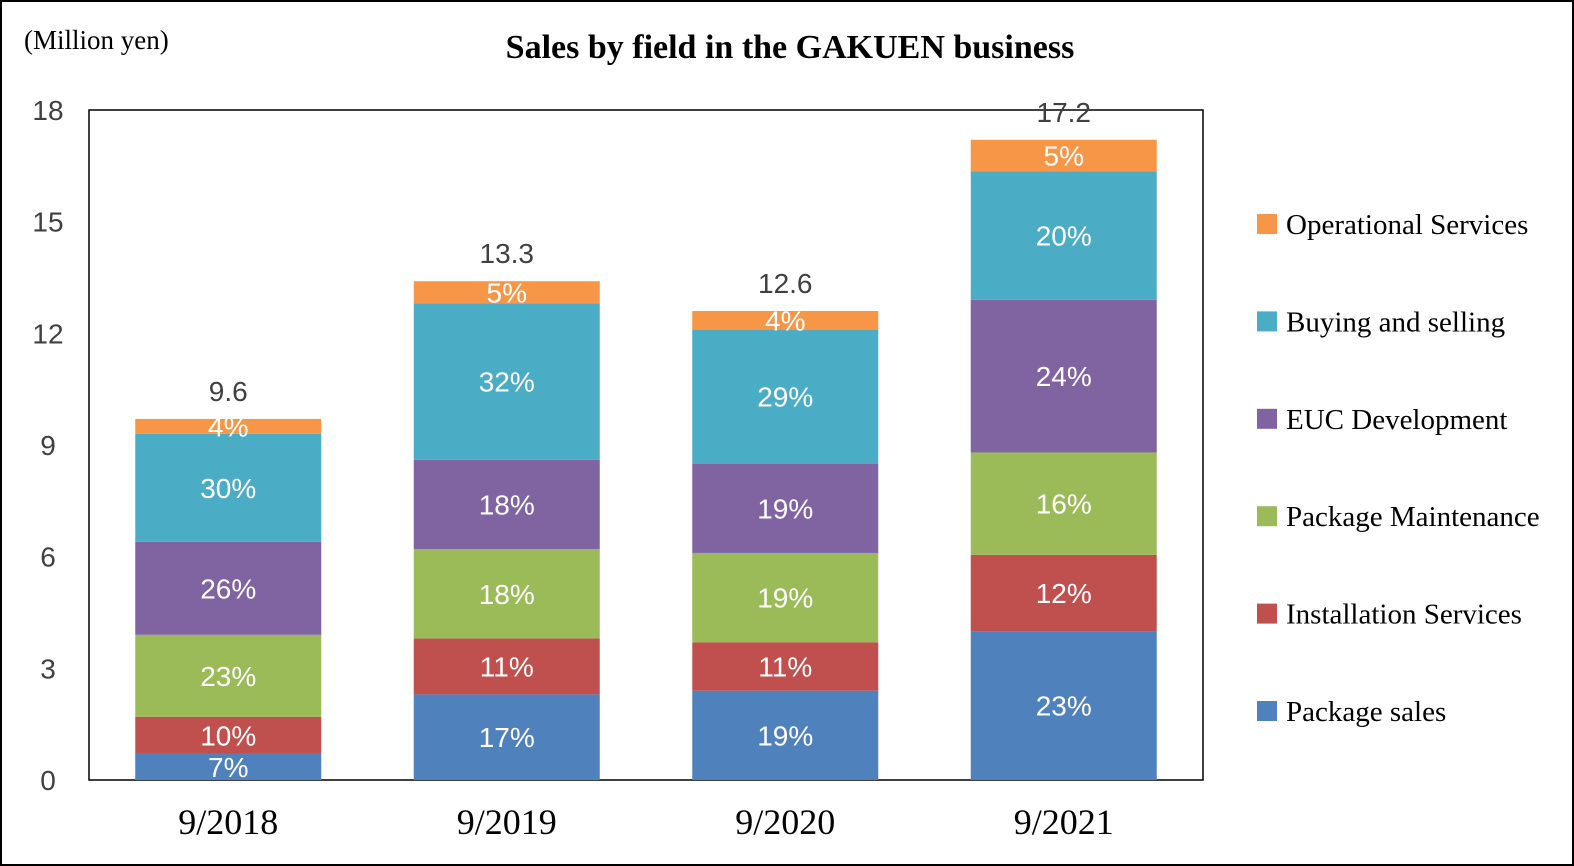  What do you see at coordinates (48, 780) in the screenshot?
I see `y-tick-label: 0` at bounding box center [48, 780].